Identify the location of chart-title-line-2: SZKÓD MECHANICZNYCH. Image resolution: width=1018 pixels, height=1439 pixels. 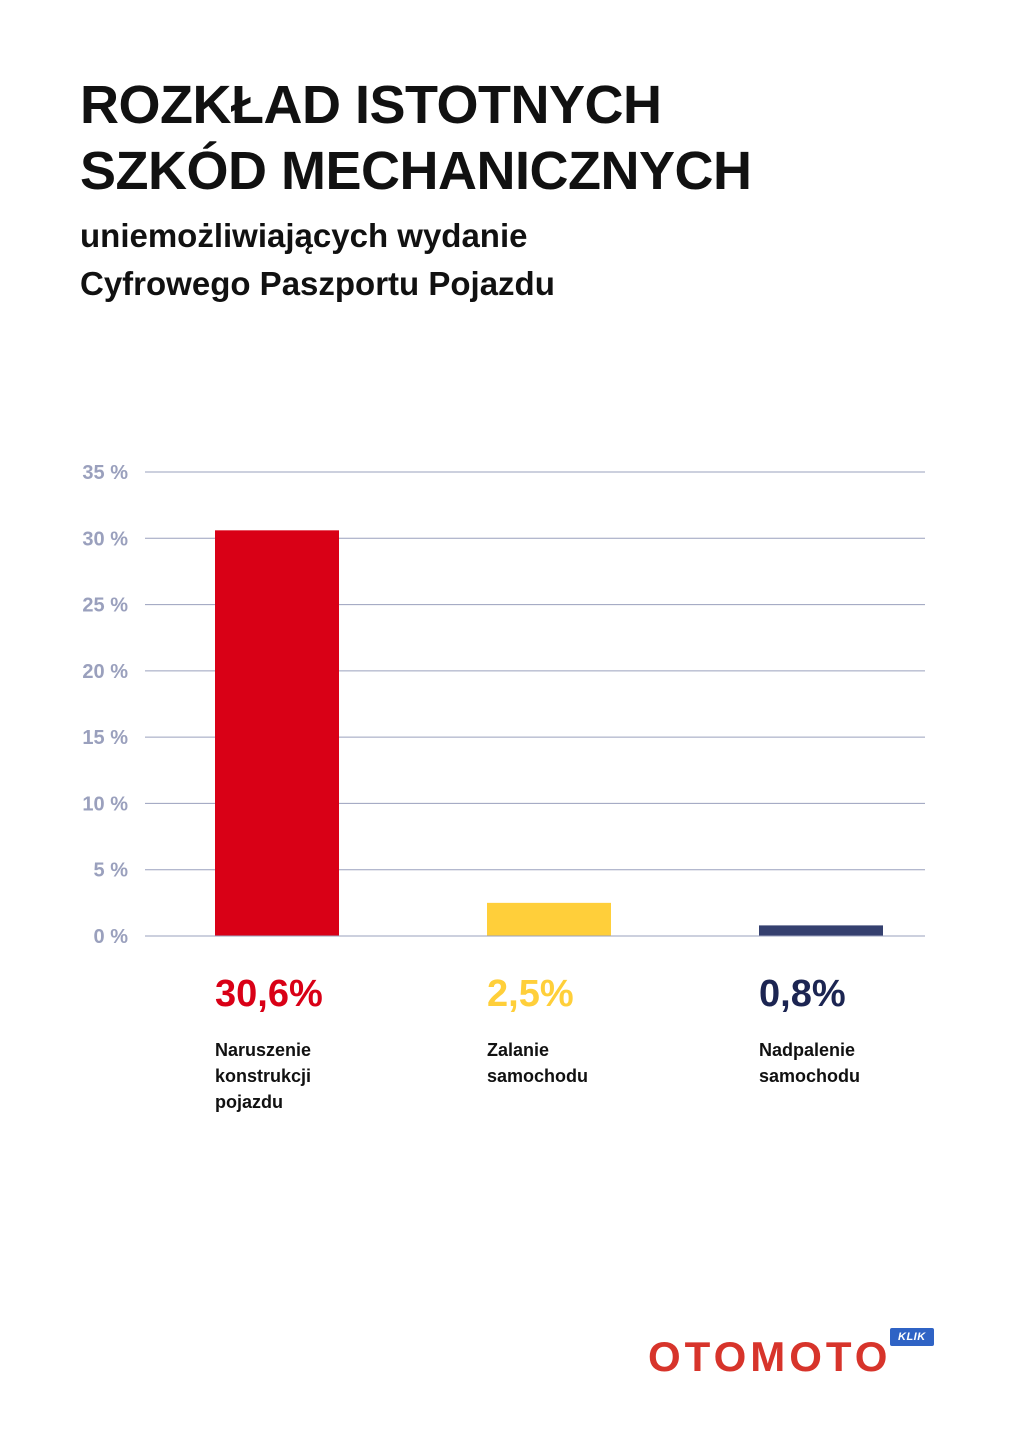
(416, 171).